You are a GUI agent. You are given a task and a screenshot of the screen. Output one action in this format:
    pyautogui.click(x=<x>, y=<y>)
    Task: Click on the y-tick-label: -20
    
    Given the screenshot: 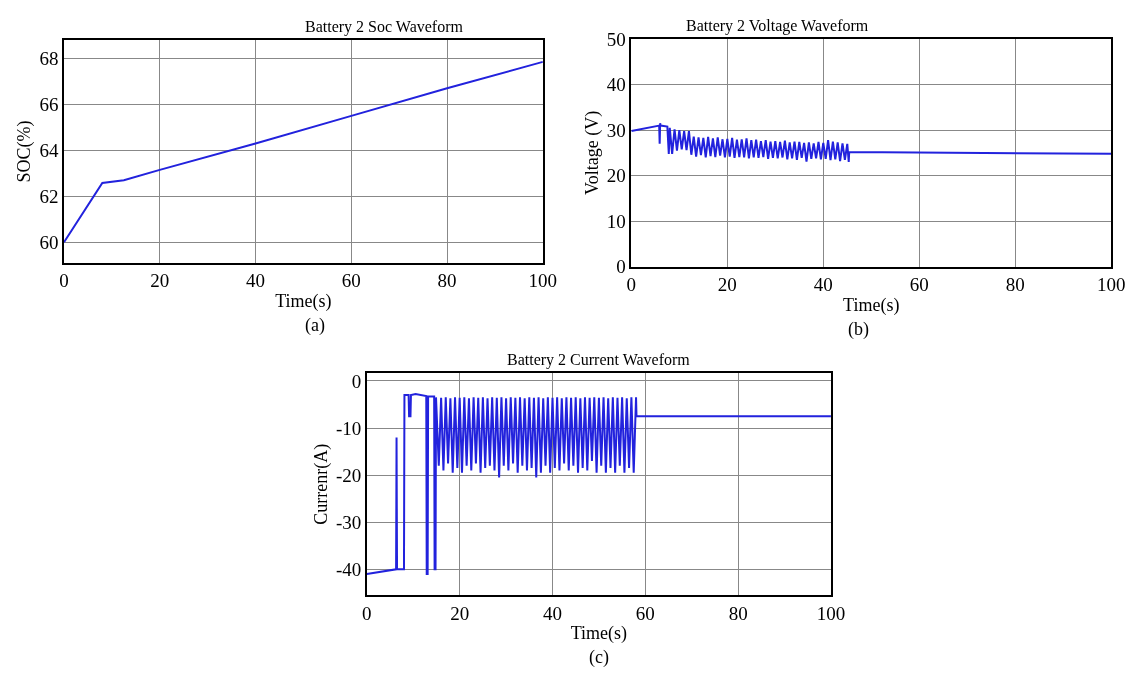 What is the action you would take?
    pyautogui.click(x=348, y=475)
    